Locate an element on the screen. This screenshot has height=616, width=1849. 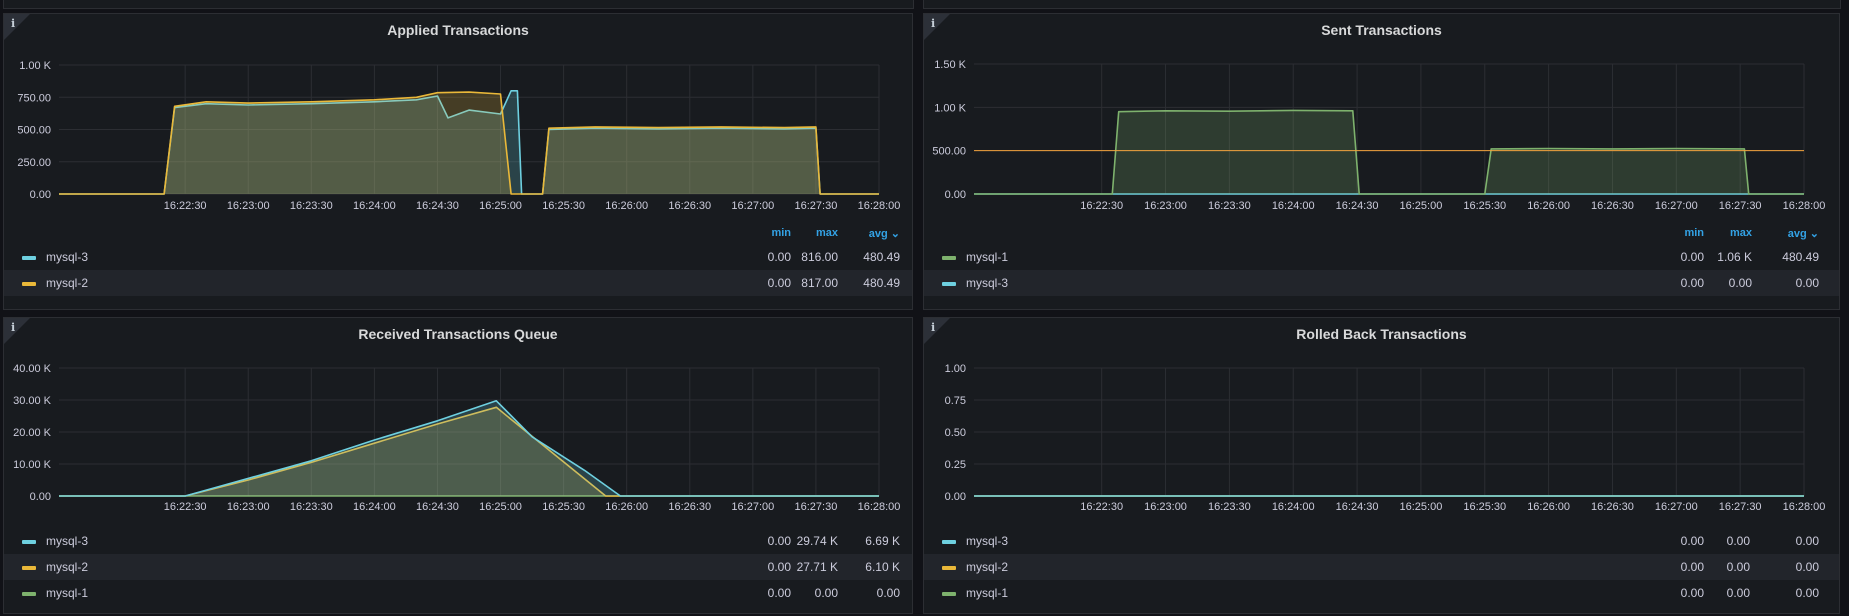
y-tick-label: 1.50 K is located at coordinates (950, 65).